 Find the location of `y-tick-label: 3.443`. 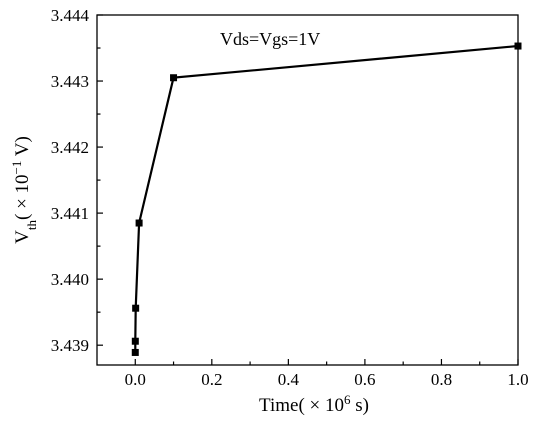

y-tick-label: 3.443 is located at coordinates (70, 81).